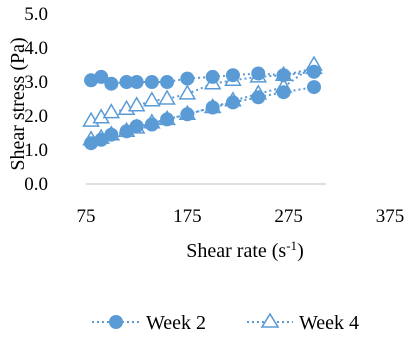 This screenshot has height=338, width=404. What do you see at coordinates (36, 150) in the screenshot?
I see `y-tick-label: 1.0` at bounding box center [36, 150].